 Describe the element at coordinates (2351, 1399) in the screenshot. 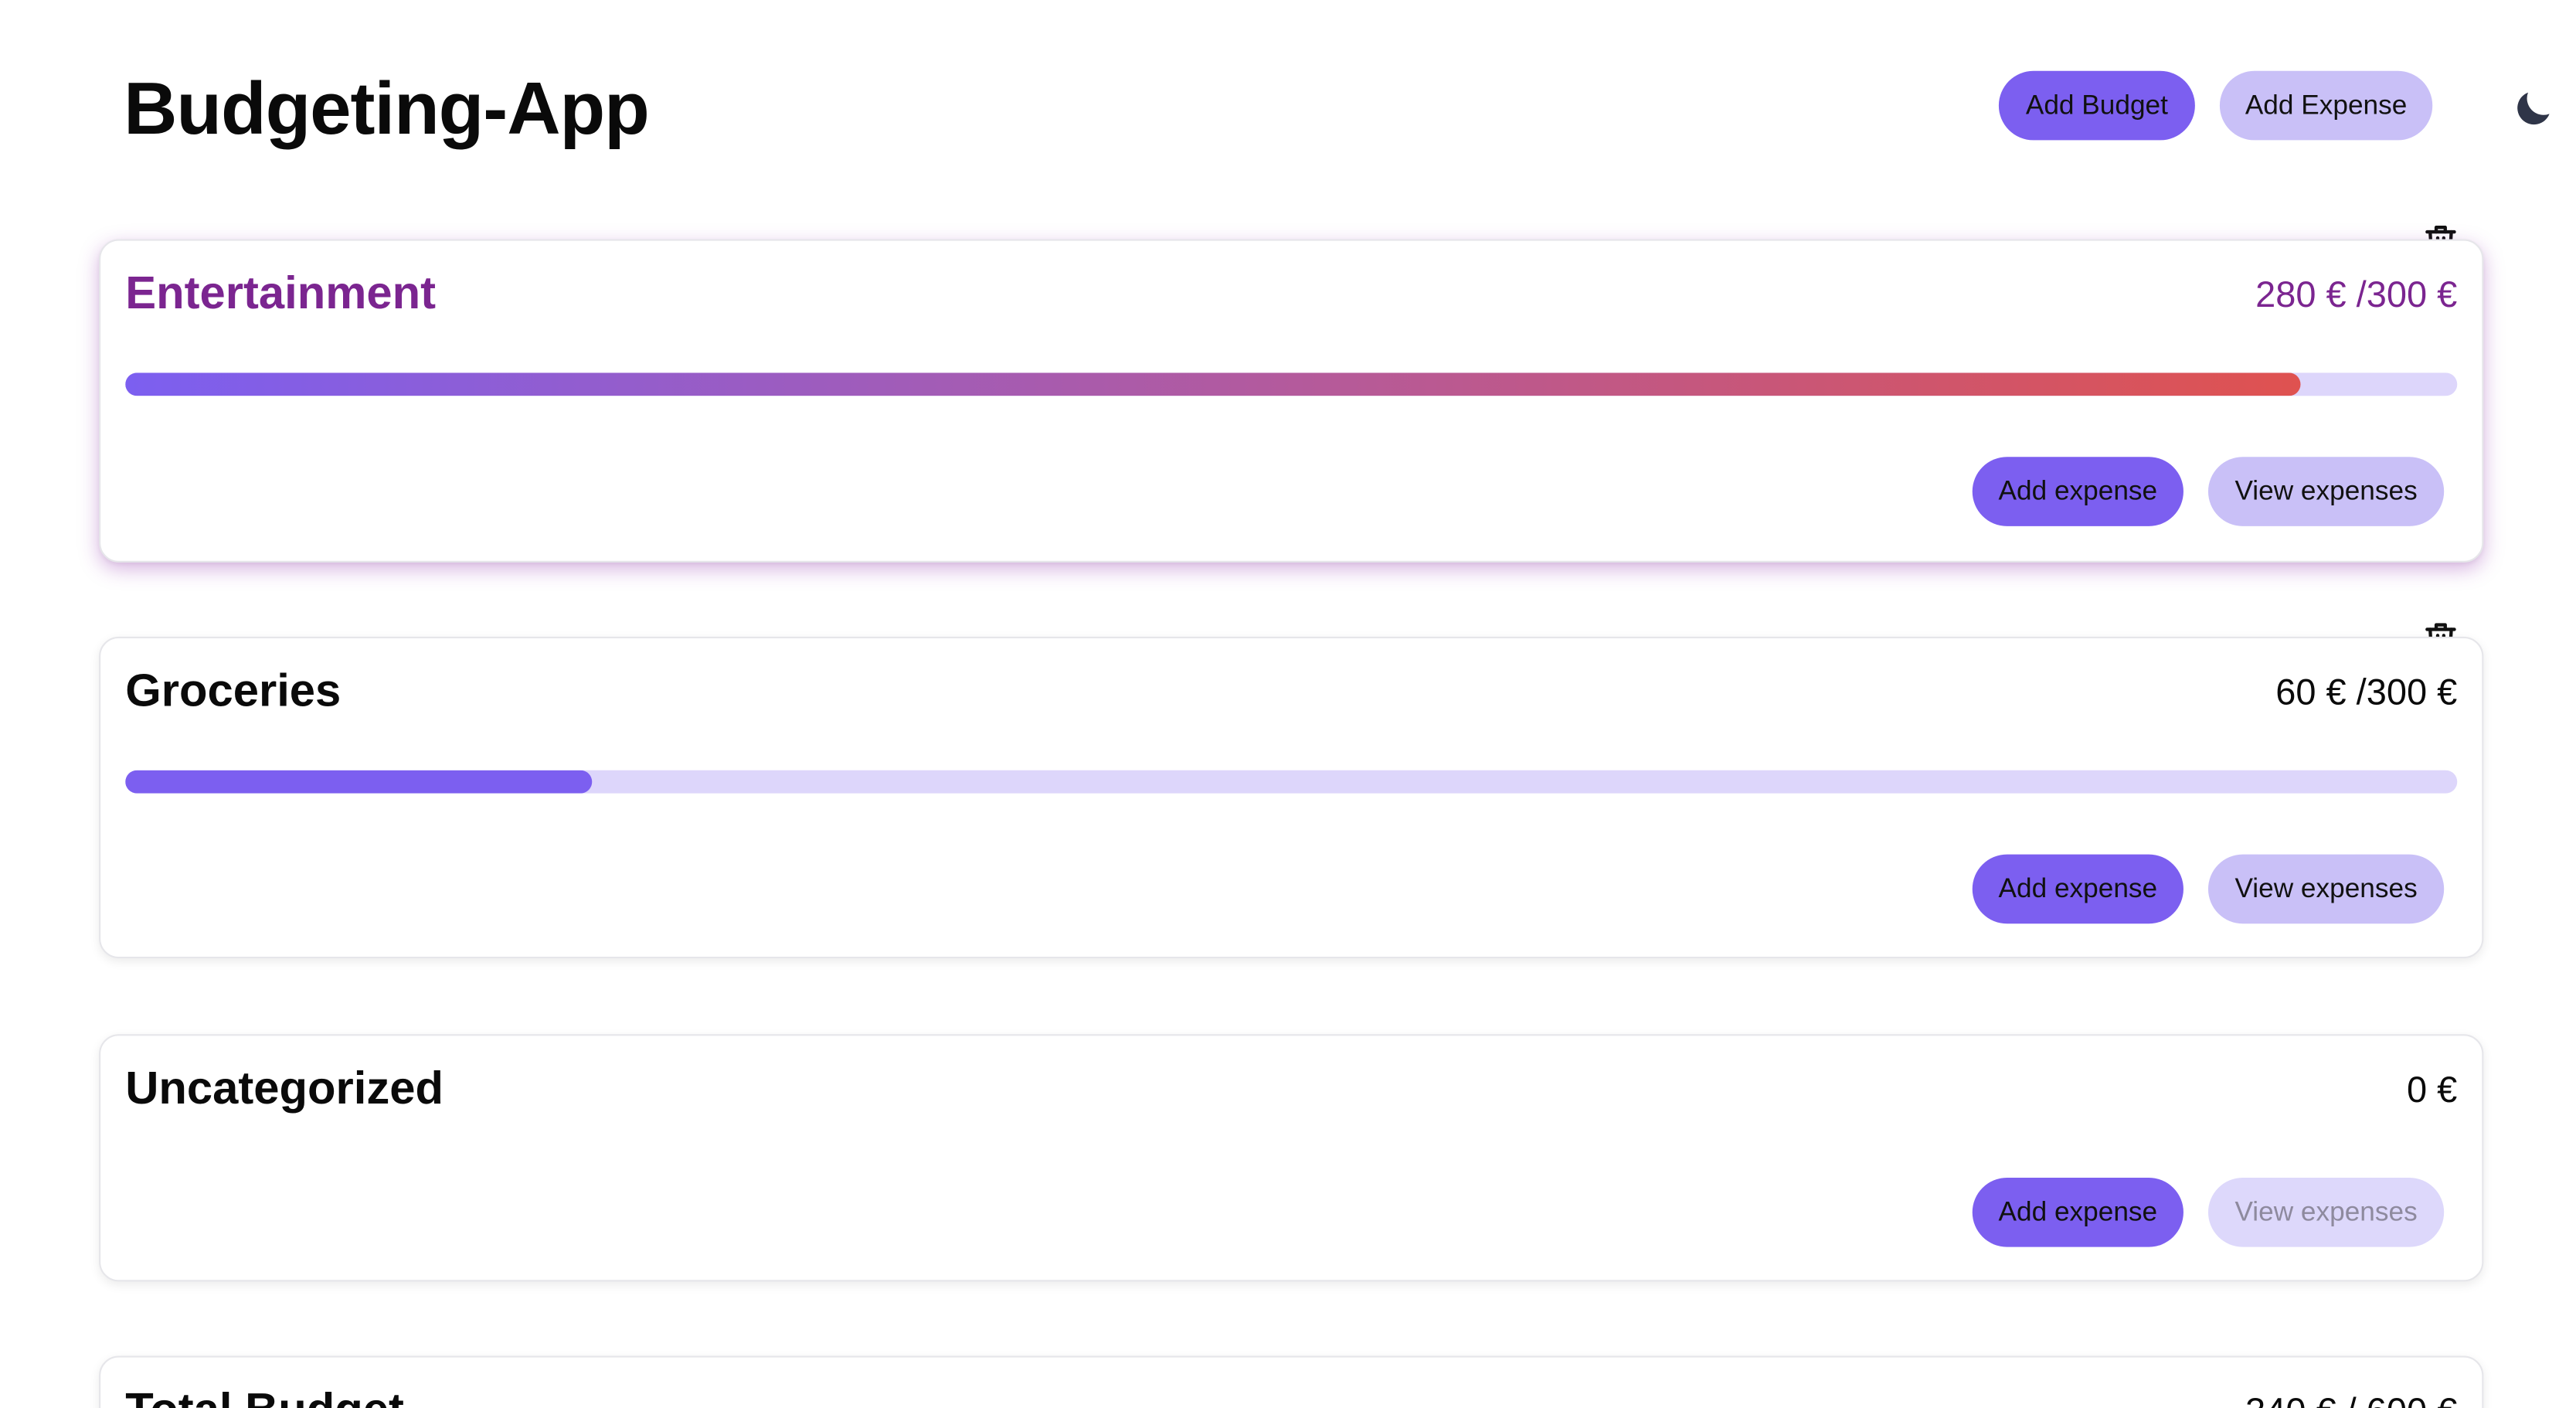

I see `total-budget-amount: 340 € / 600 €` at that location.